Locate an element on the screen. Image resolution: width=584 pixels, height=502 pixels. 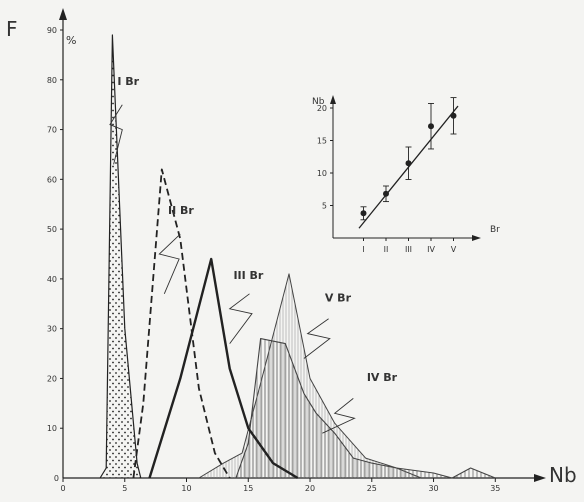
inset-x-tick-label: IV is located at coordinates (431, 249).